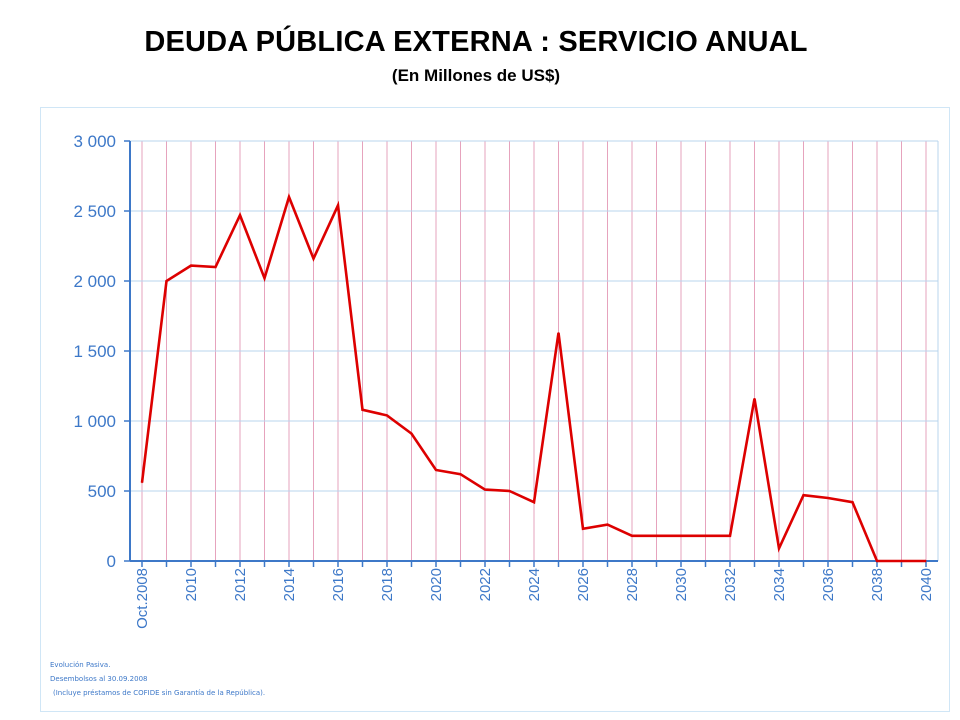  I want to click on chart-title: DEUDA PÚBLICA EXTERNA : SERVICIO ANUAL, so click(476, 42).